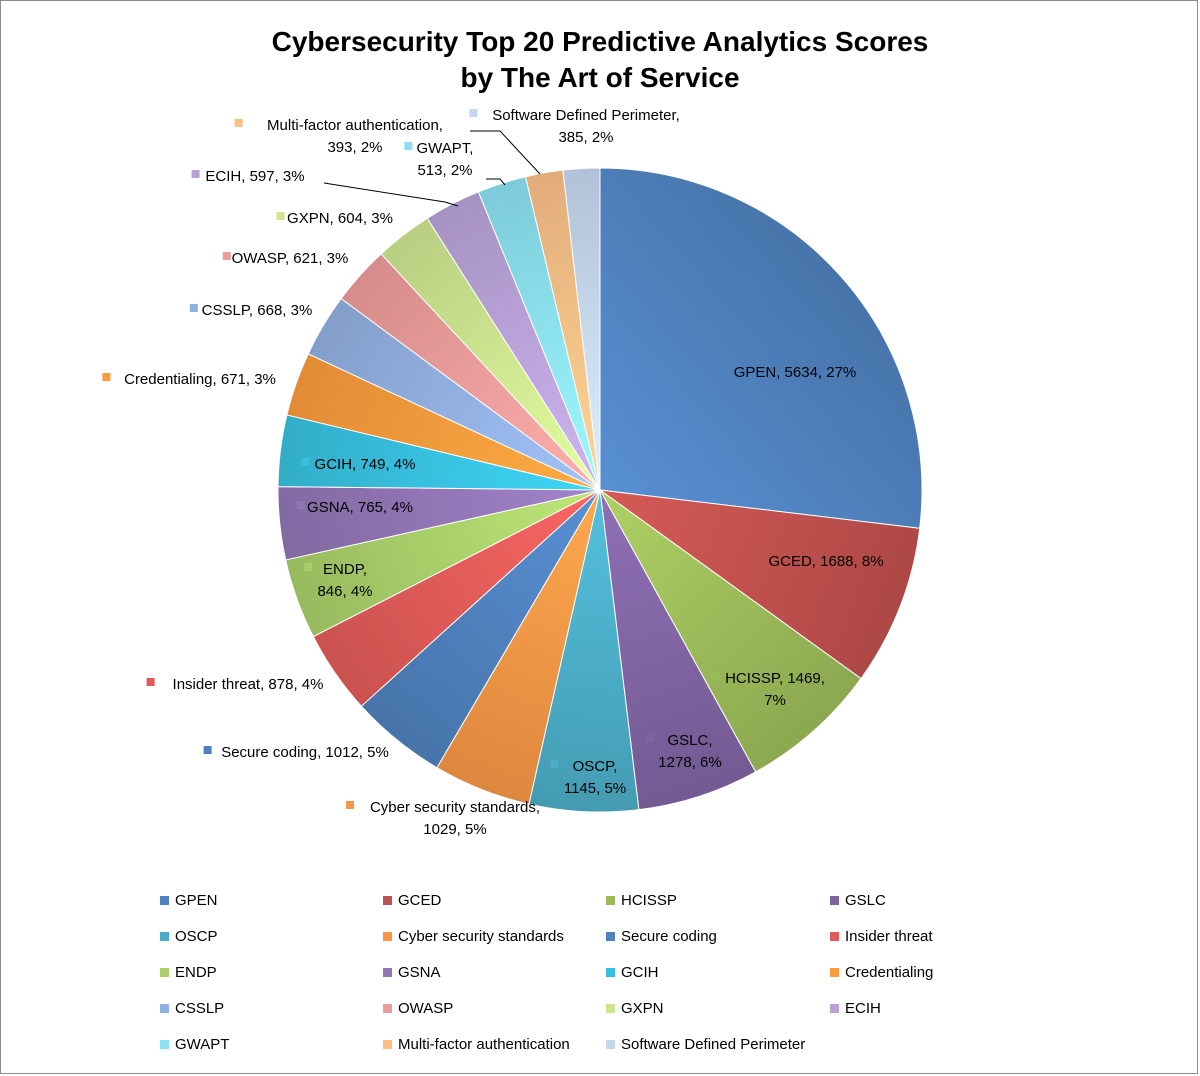 The image size is (1200, 1076). Describe the element at coordinates (669, 936) in the screenshot. I see `legend-label: Secure coding` at that location.